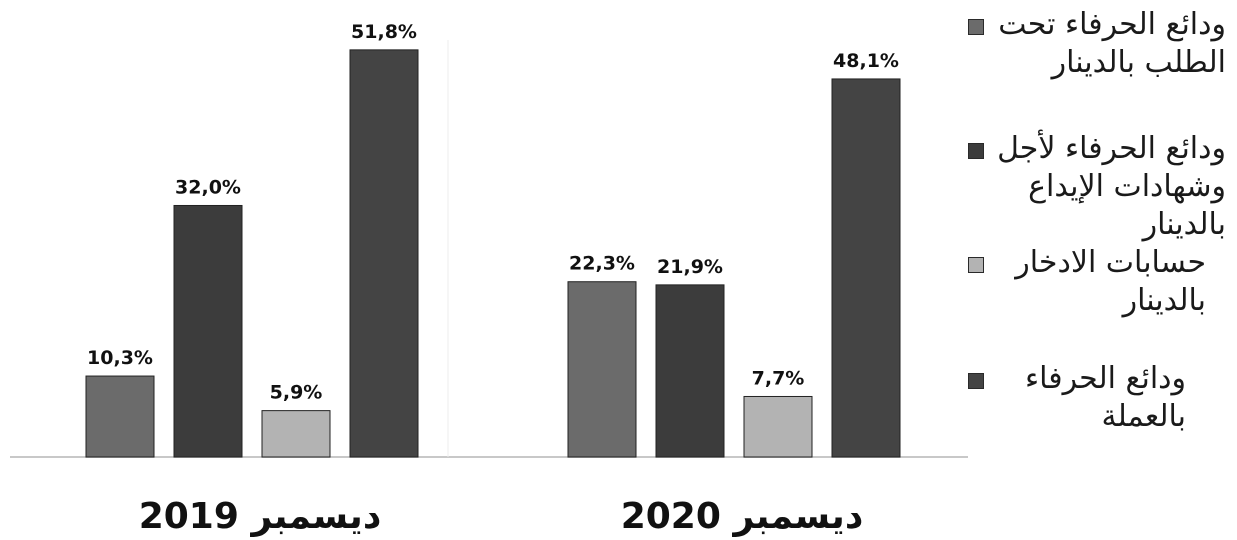  I want to click on legend-swatch-demand-deposits, so click(976, 27).